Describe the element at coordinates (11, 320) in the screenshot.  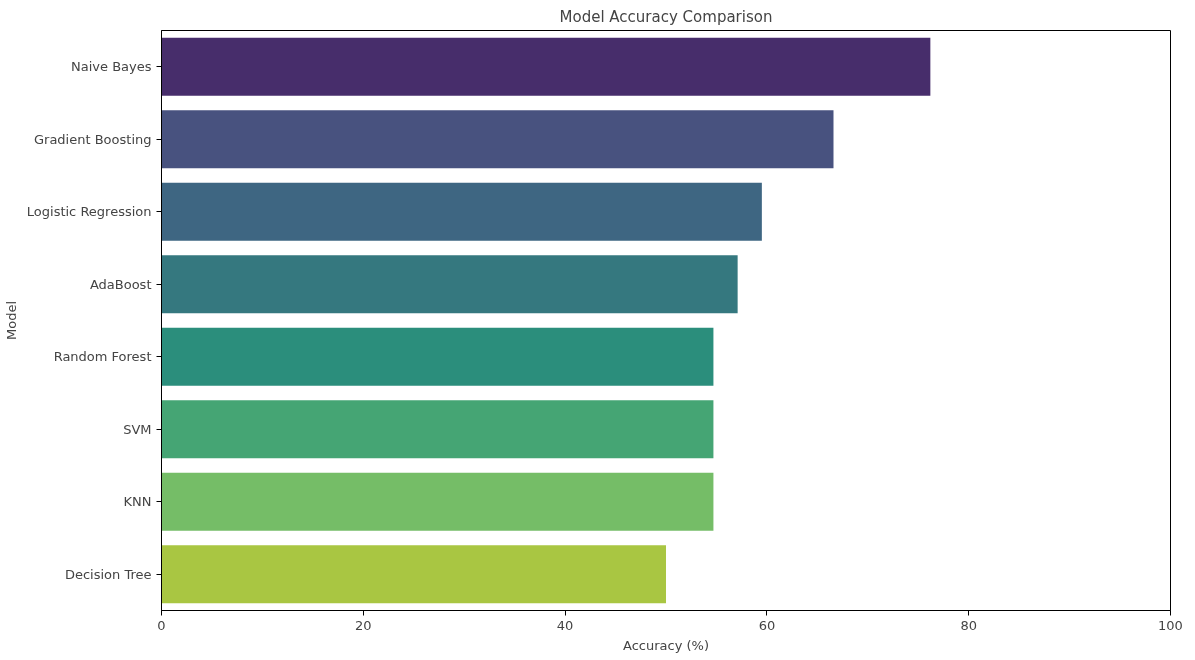
I see `y-axis-title: Model` at that location.